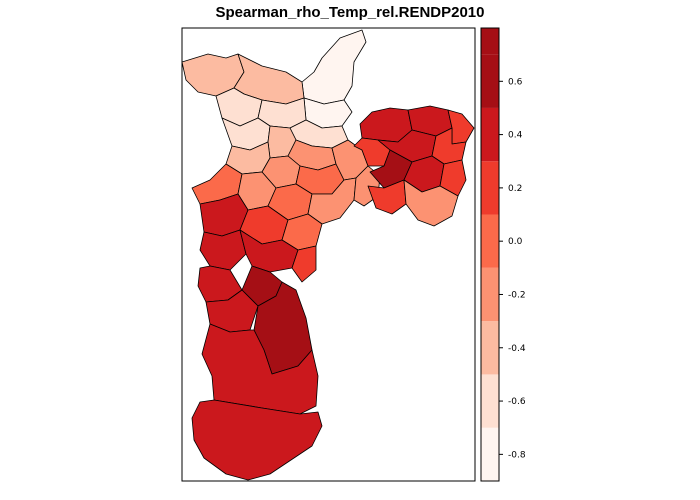  Describe the element at coordinates (517, 402) in the screenshot. I see `legend-tick-label: -0.6` at that location.